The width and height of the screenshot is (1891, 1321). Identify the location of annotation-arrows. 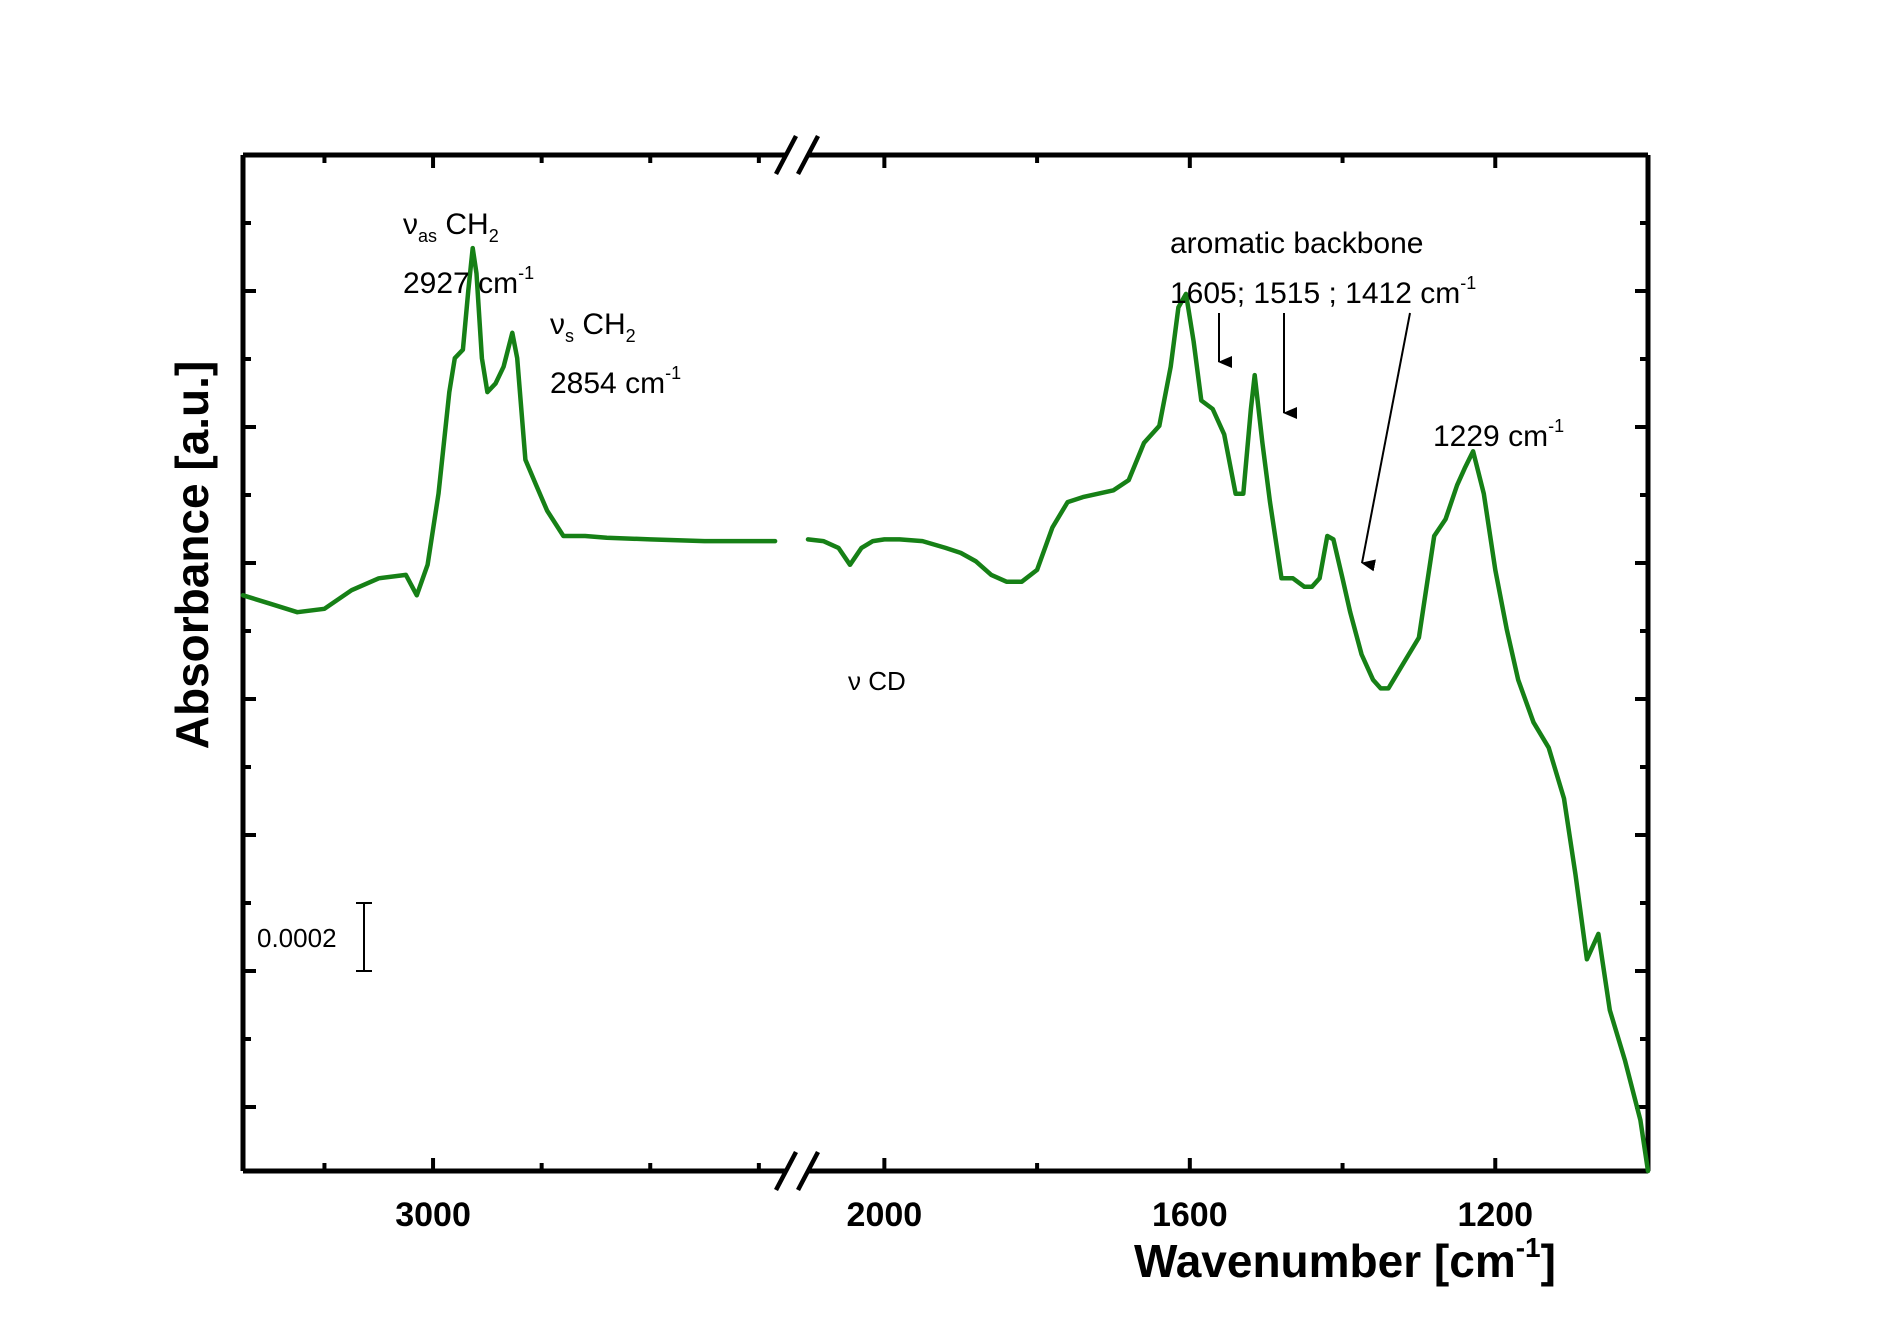
(1314, 442).